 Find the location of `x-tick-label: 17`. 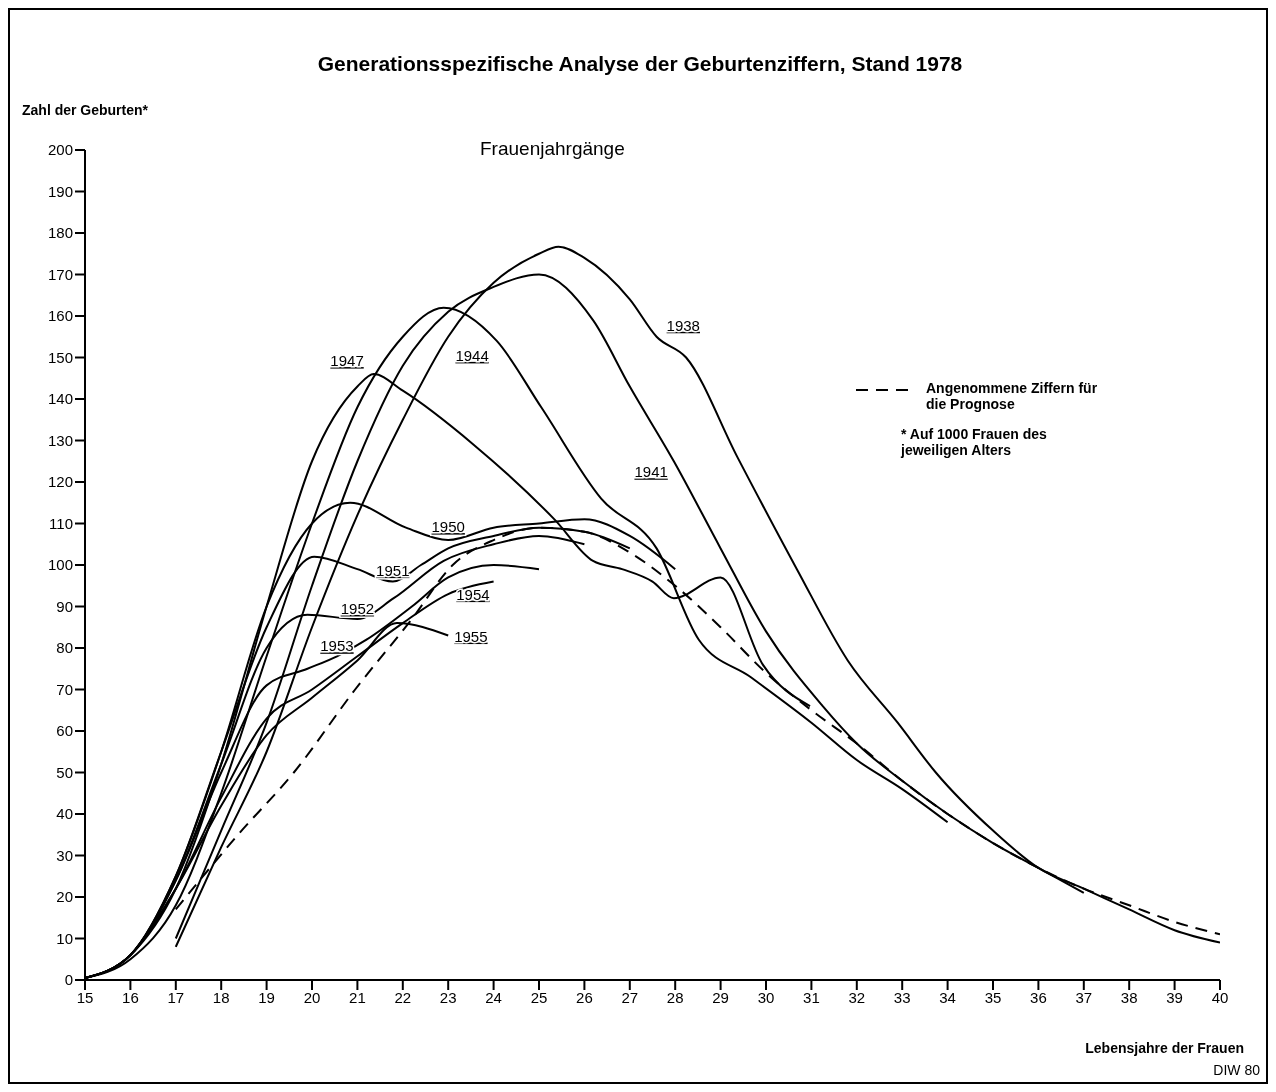

x-tick-label: 17 is located at coordinates (176, 997).